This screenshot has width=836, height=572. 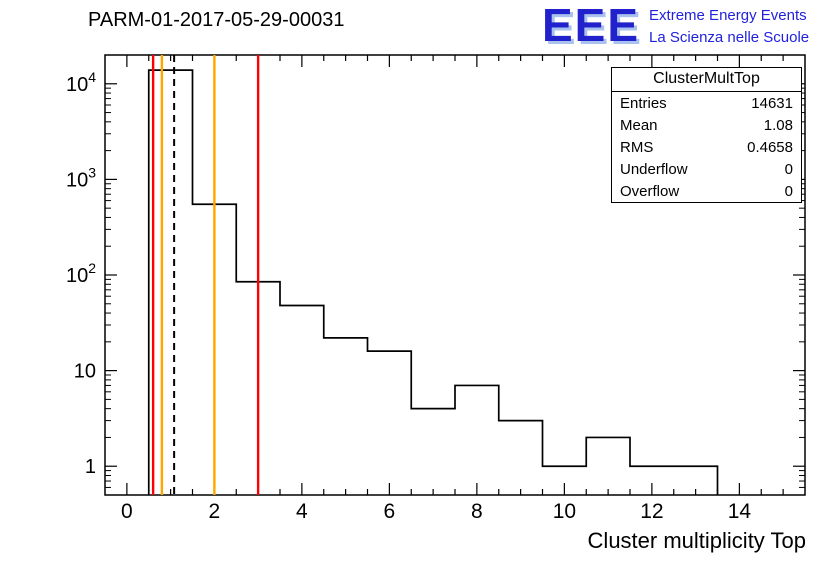 I want to click on y-tick-label: 10³, so click(x=81, y=177).